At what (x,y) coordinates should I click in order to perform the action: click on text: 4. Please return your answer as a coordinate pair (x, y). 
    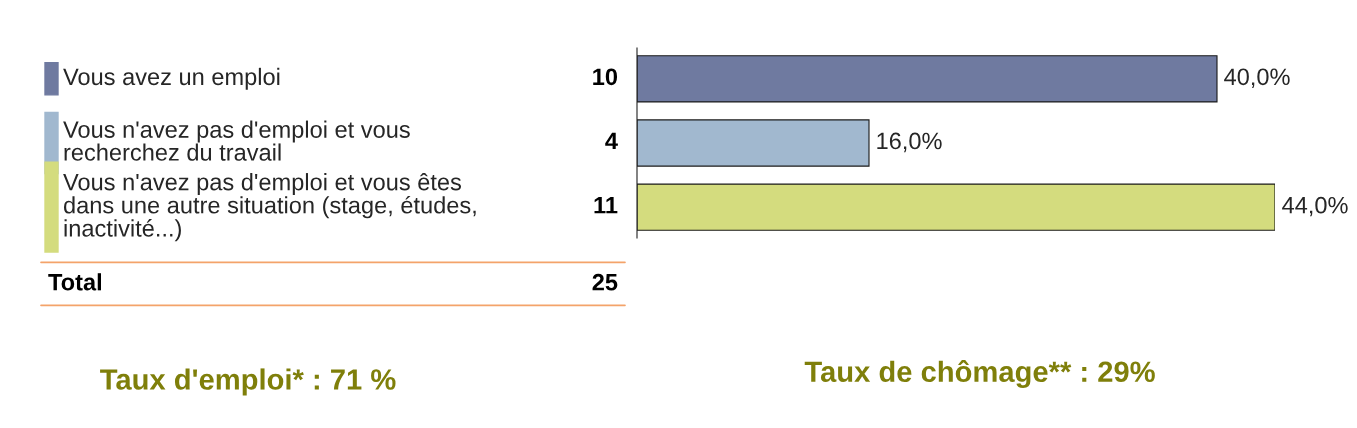
    Looking at the image, I should click on (611, 141).